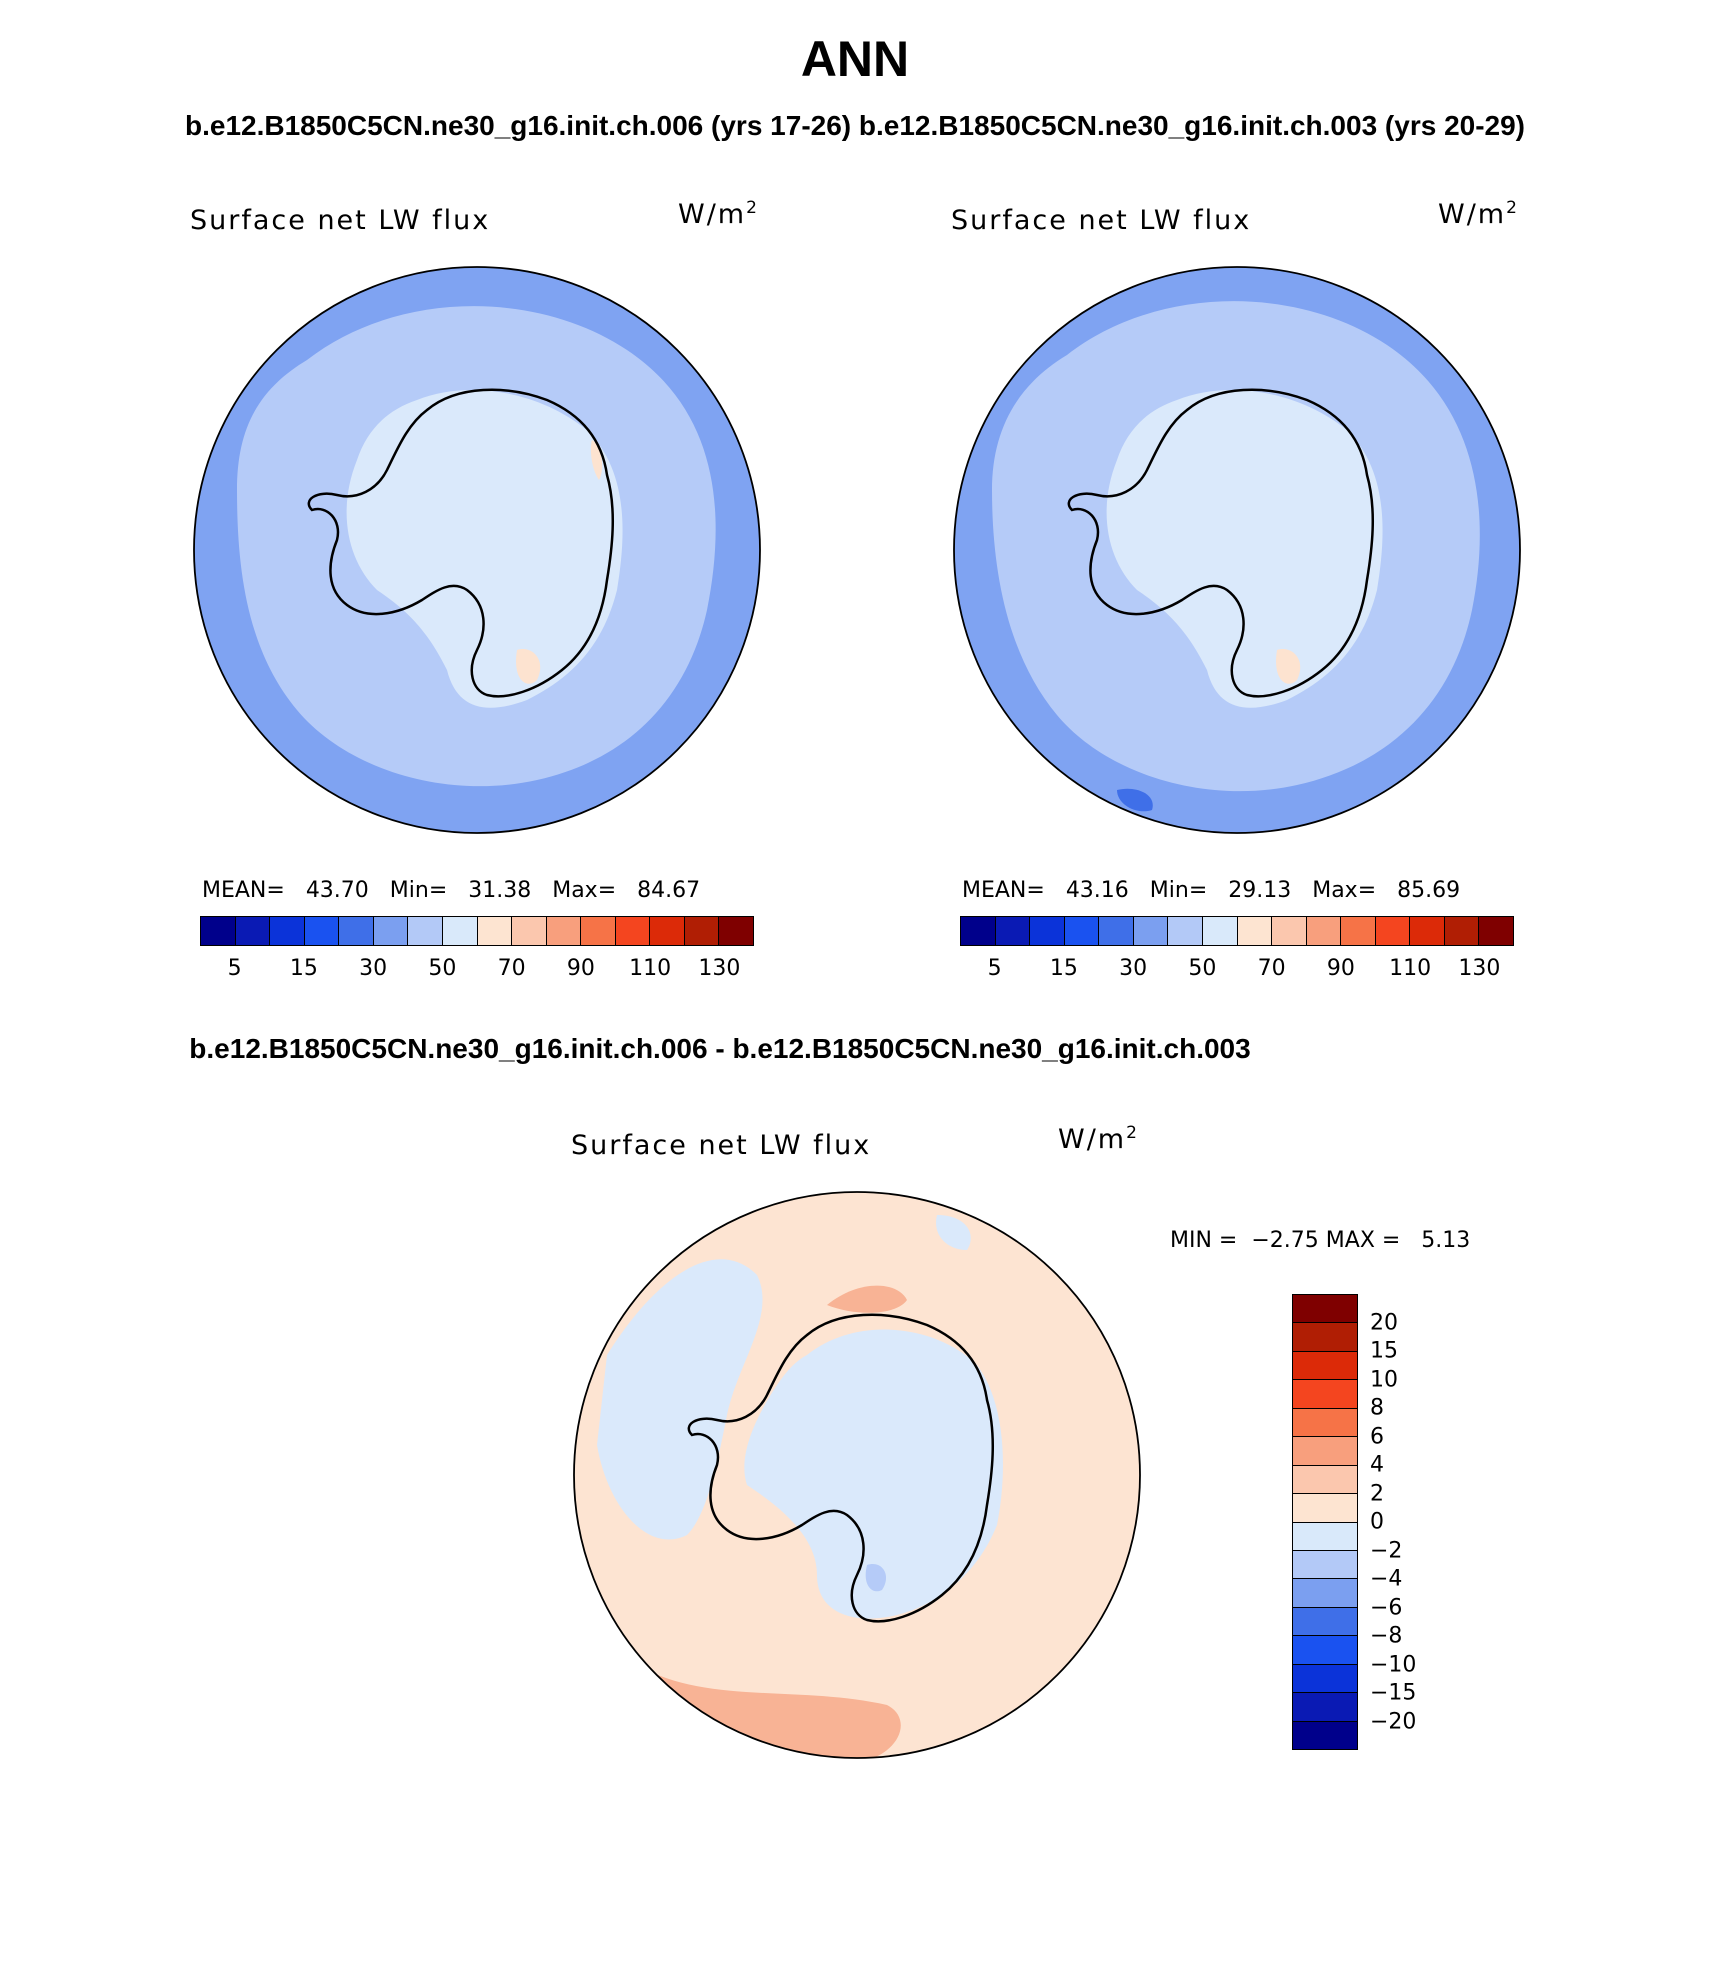  I want to click on panel1-colorbar, so click(477, 931).